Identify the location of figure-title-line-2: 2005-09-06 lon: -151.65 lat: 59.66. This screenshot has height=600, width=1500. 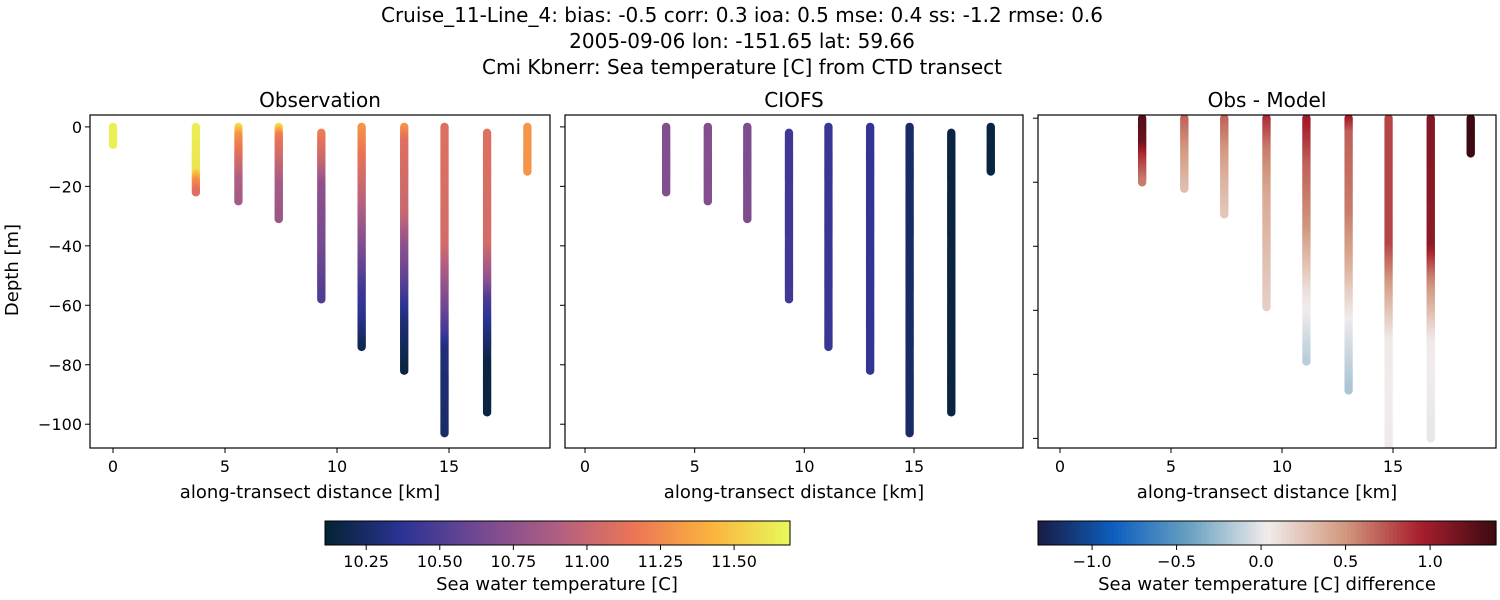
(742, 41).